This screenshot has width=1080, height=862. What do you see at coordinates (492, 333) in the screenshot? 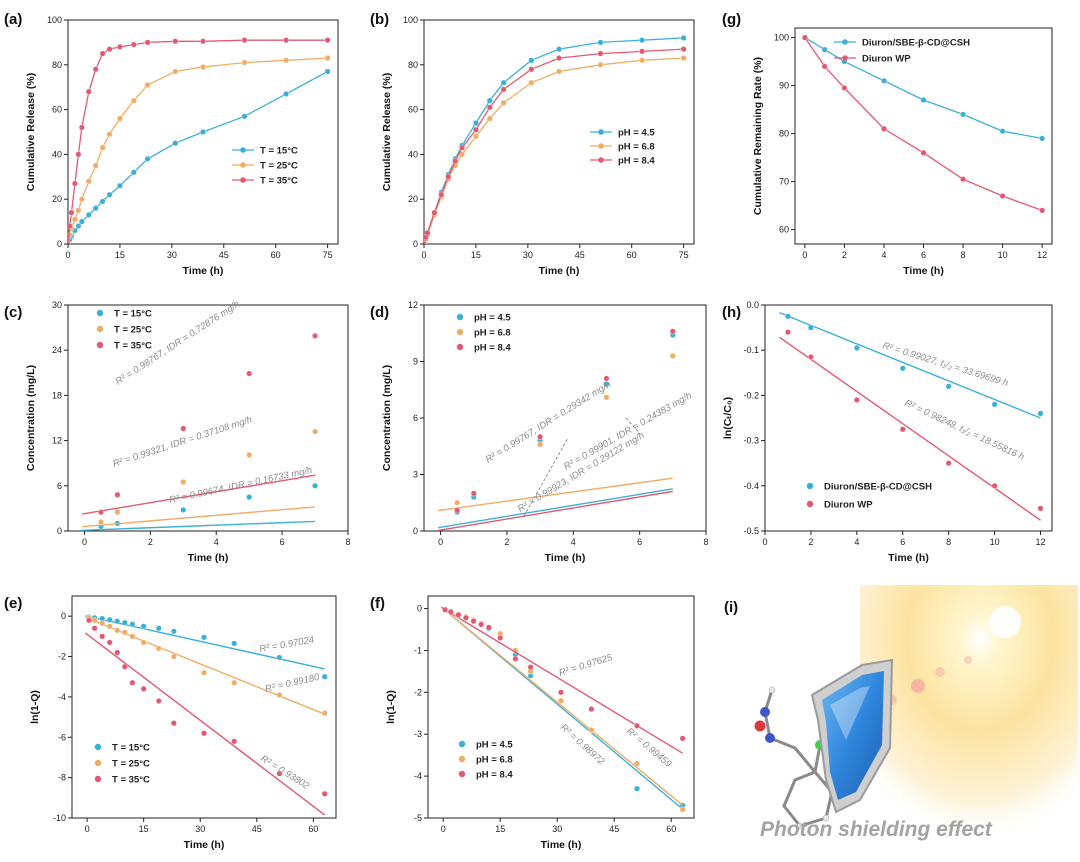
I see `legend-label: pH = 6.8` at bounding box center [492, 333].